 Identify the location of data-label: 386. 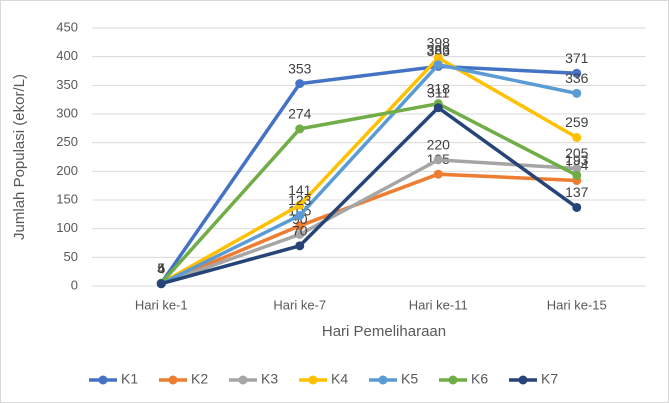
(439, 49).